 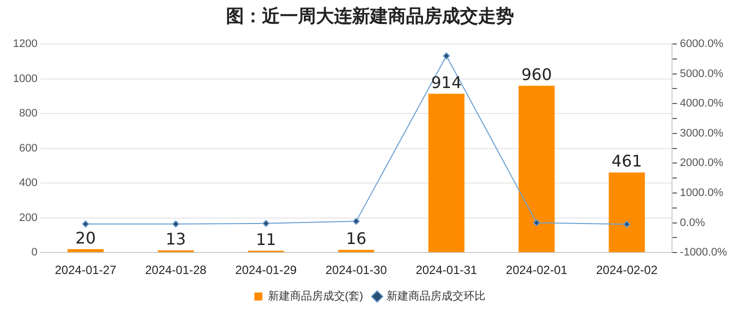 What do you see at coordinates (702, 163) in the screenshot?
I see `y2-tick-label: 2000.0%` at bounding box center [702, 163].